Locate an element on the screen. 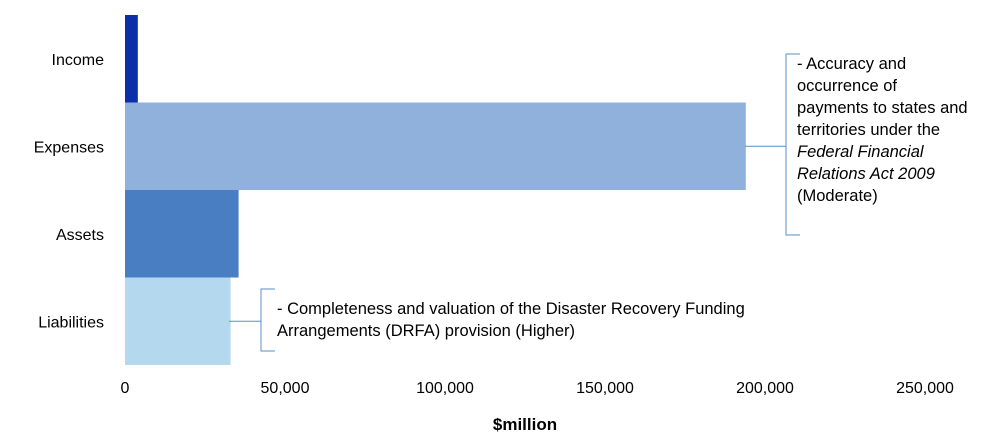 This screenshot has width=984, height=448. x-tick-labels: 0 50,000 100,000 150,000 200,000 250,000 is located at coordinates (537, 388).